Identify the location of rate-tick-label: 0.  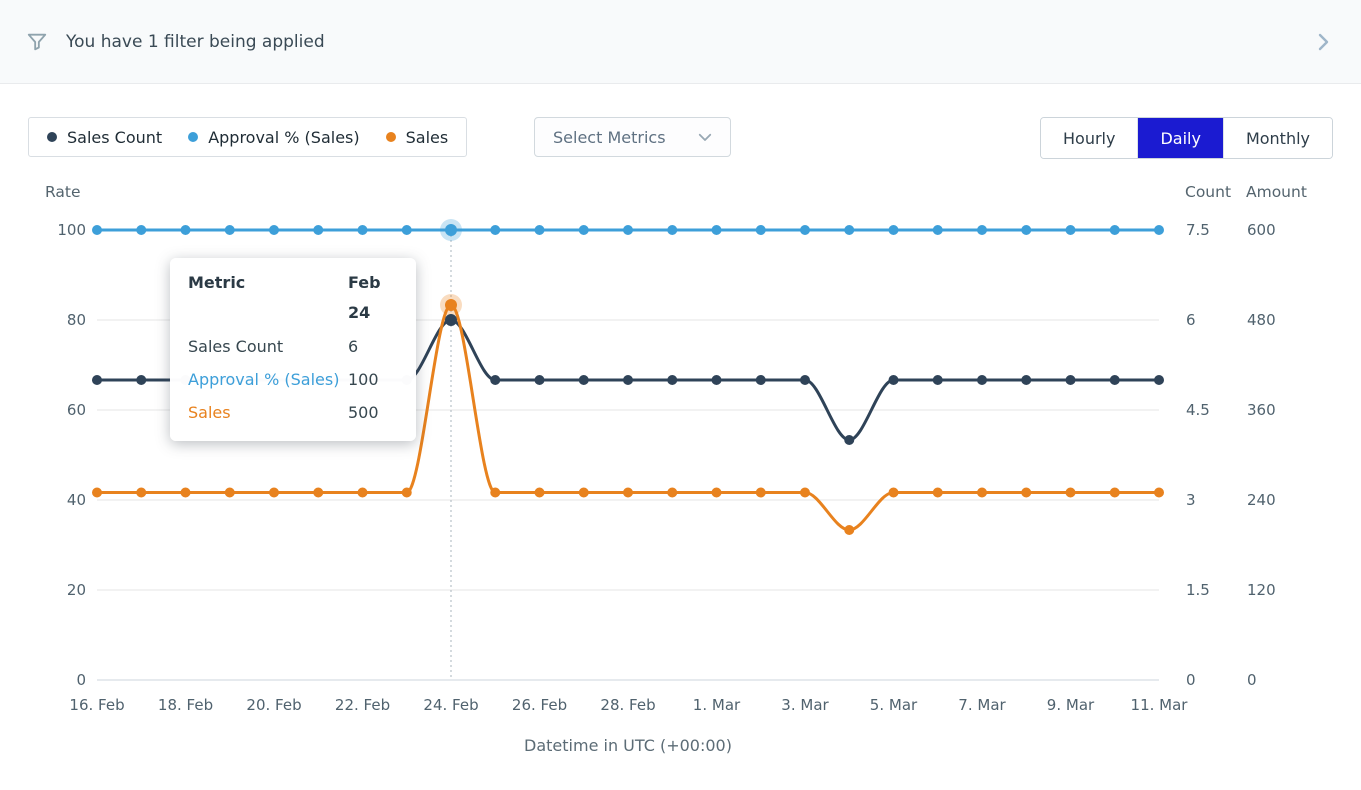
(81, 680).